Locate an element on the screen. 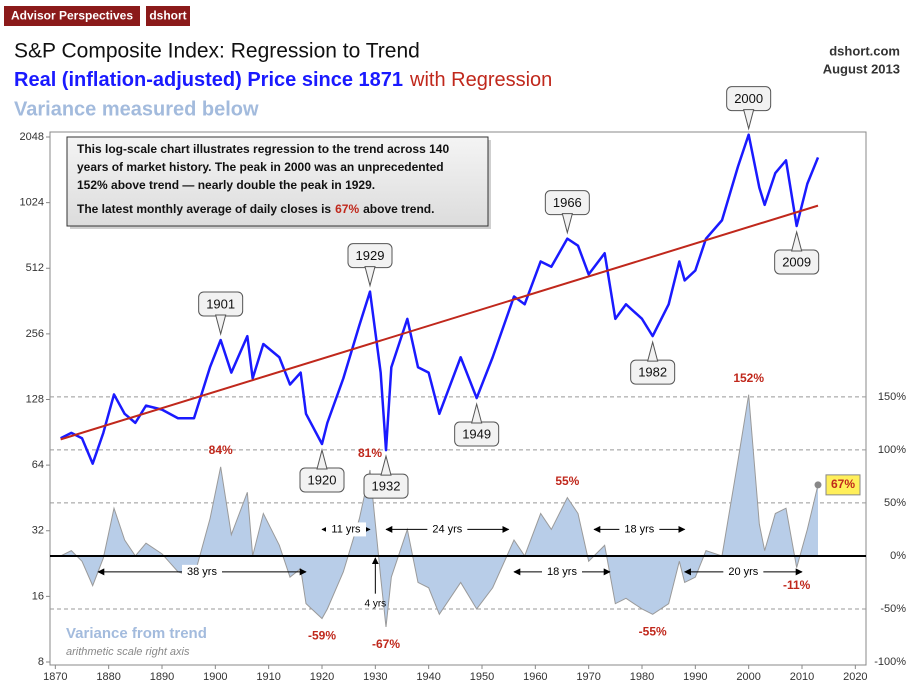 Image resolution: width=916 pixels, height=694 pixels. span-label: 24 yrs is located at coordinates (447, 529).